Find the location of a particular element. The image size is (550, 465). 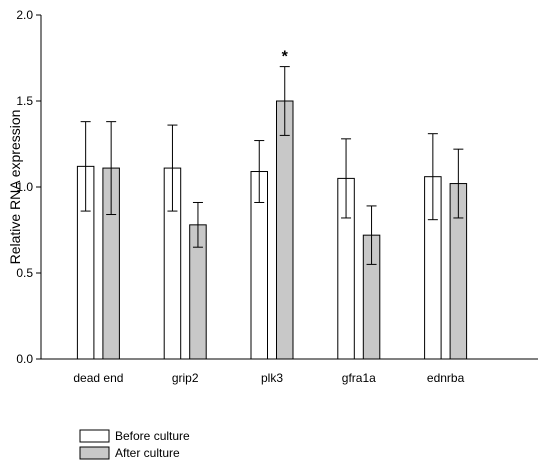

y-tick-label: 0.0 is located at coordinates (24, 359).